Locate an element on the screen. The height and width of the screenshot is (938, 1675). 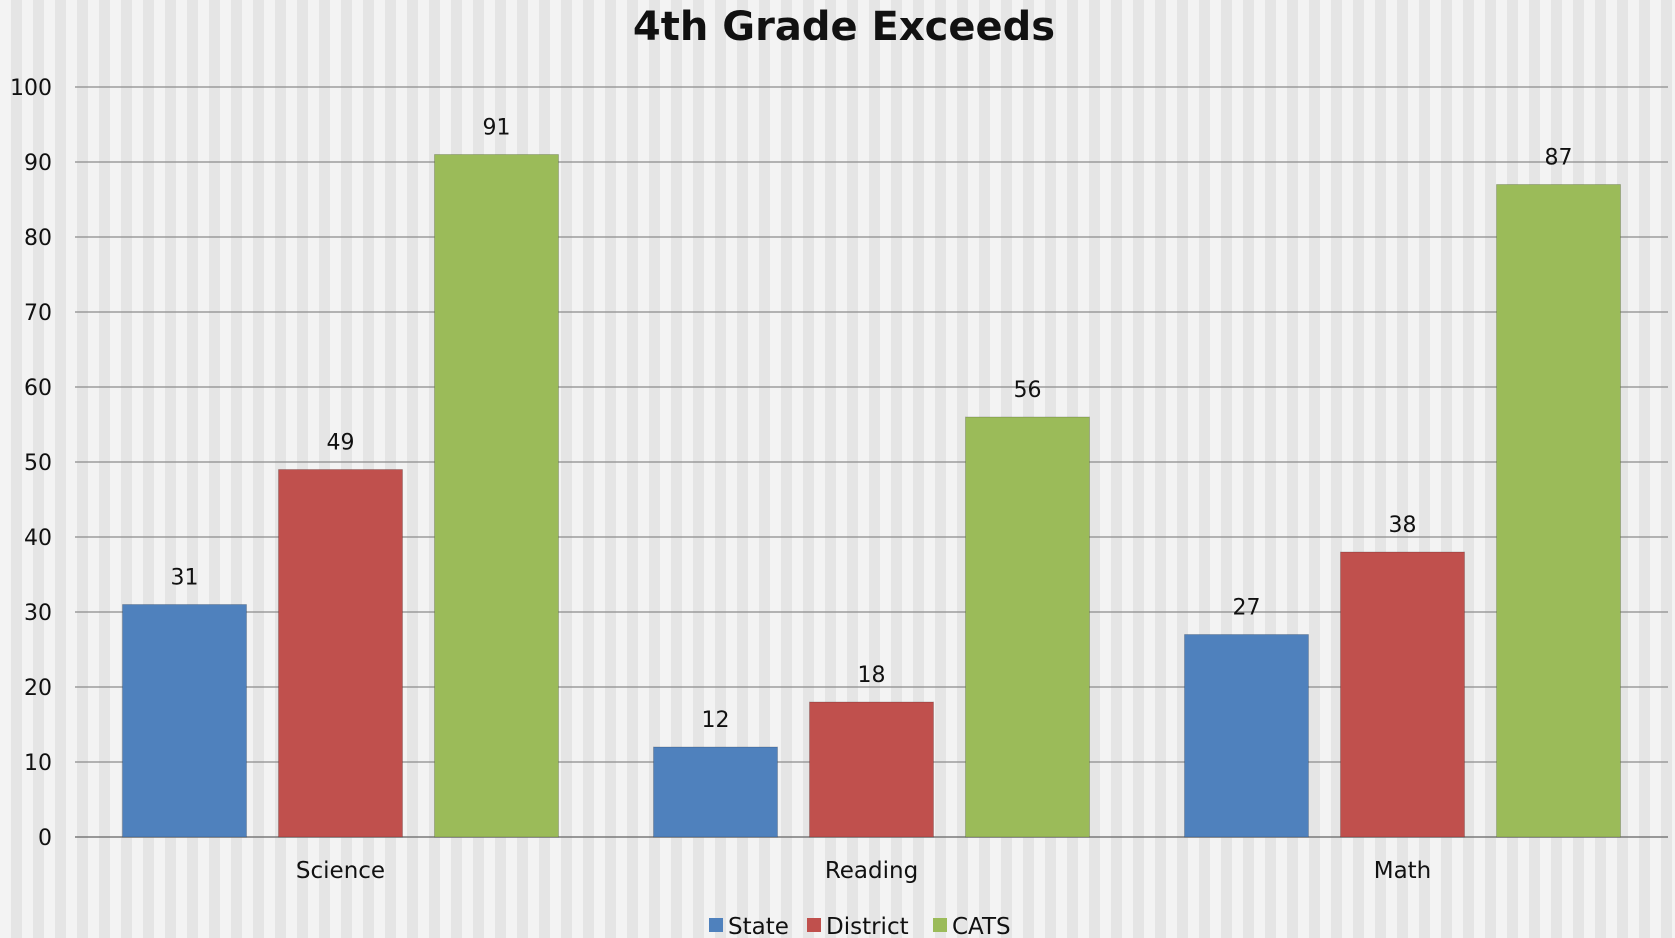
legend-label-state: State is located at coordinates (758, 926).